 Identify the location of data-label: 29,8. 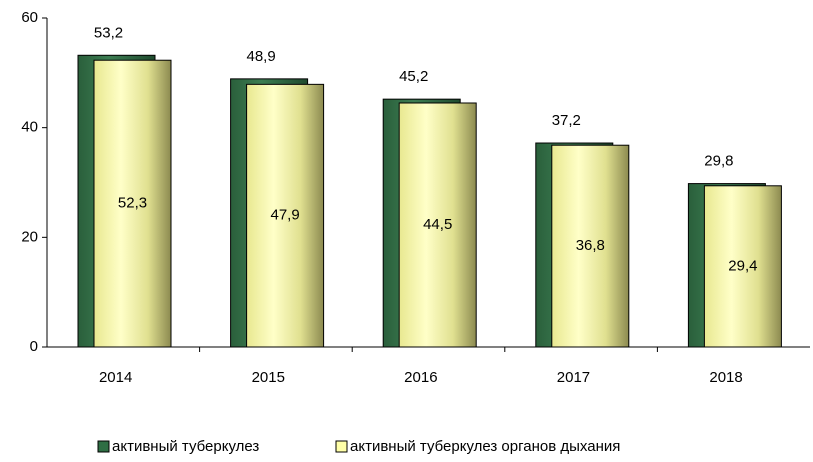
(718, 161).